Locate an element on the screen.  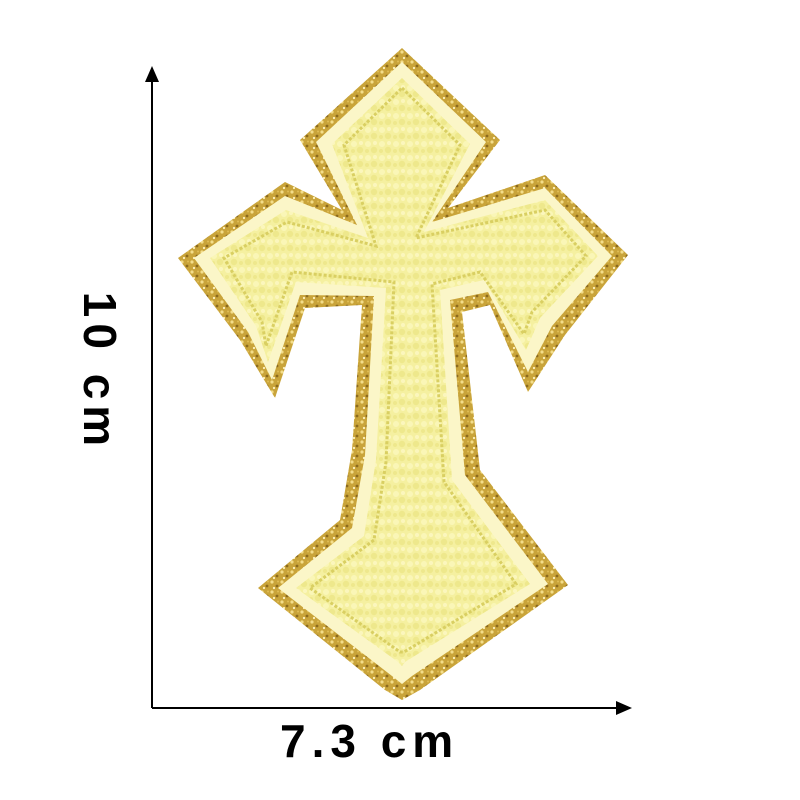
width-axis is located at coordinates (392, 708).